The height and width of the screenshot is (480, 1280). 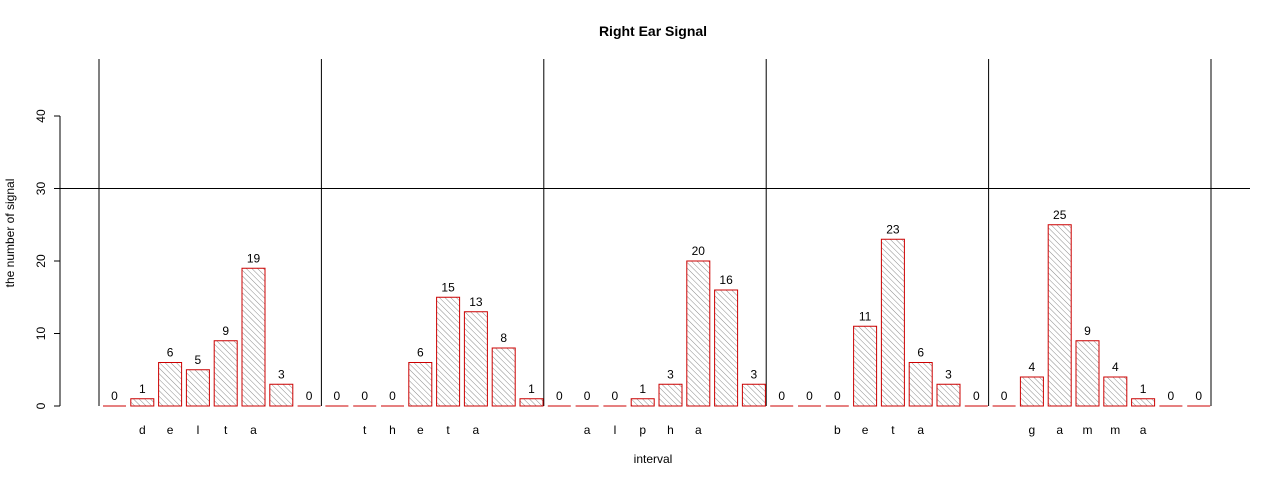 What do you see at coordinates (503, 338) in the screenshot?
I see `bar-value-label: 8` at bounding box center [503, 338].